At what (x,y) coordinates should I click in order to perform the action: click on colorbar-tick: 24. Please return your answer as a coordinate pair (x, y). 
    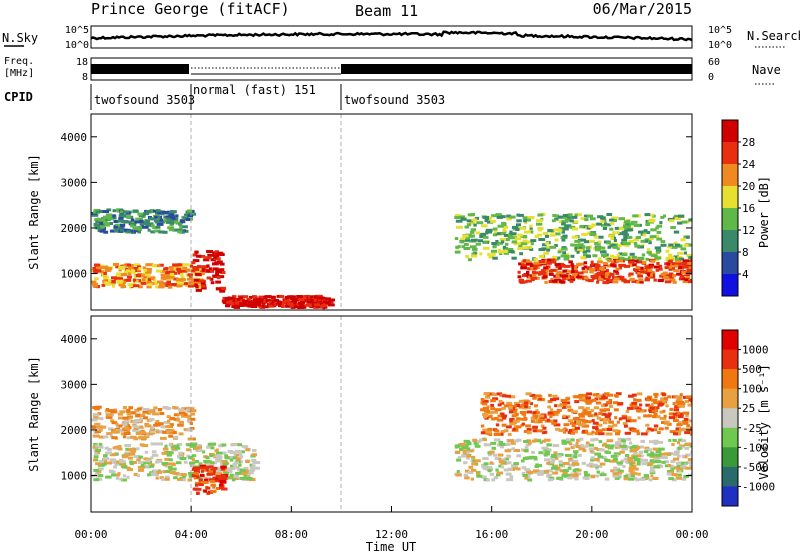
    Looking at the image, I should click on (749, 164).